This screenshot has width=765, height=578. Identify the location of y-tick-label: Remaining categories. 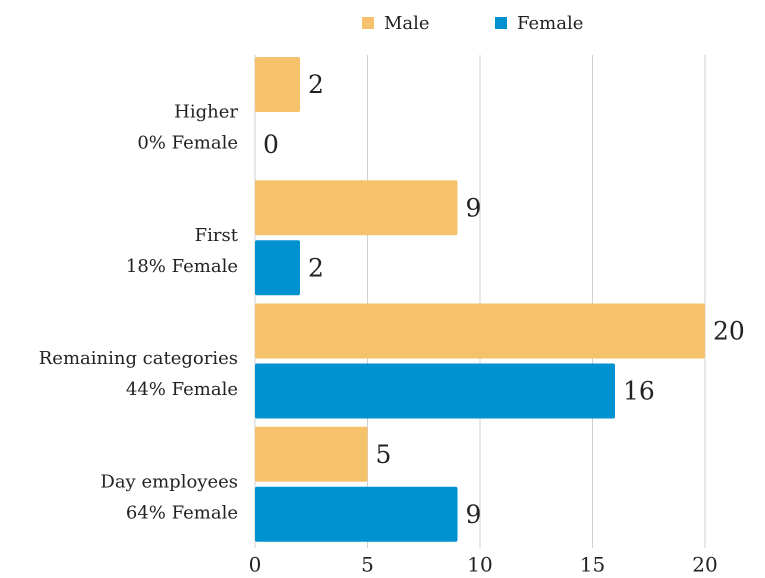
(138, 358).